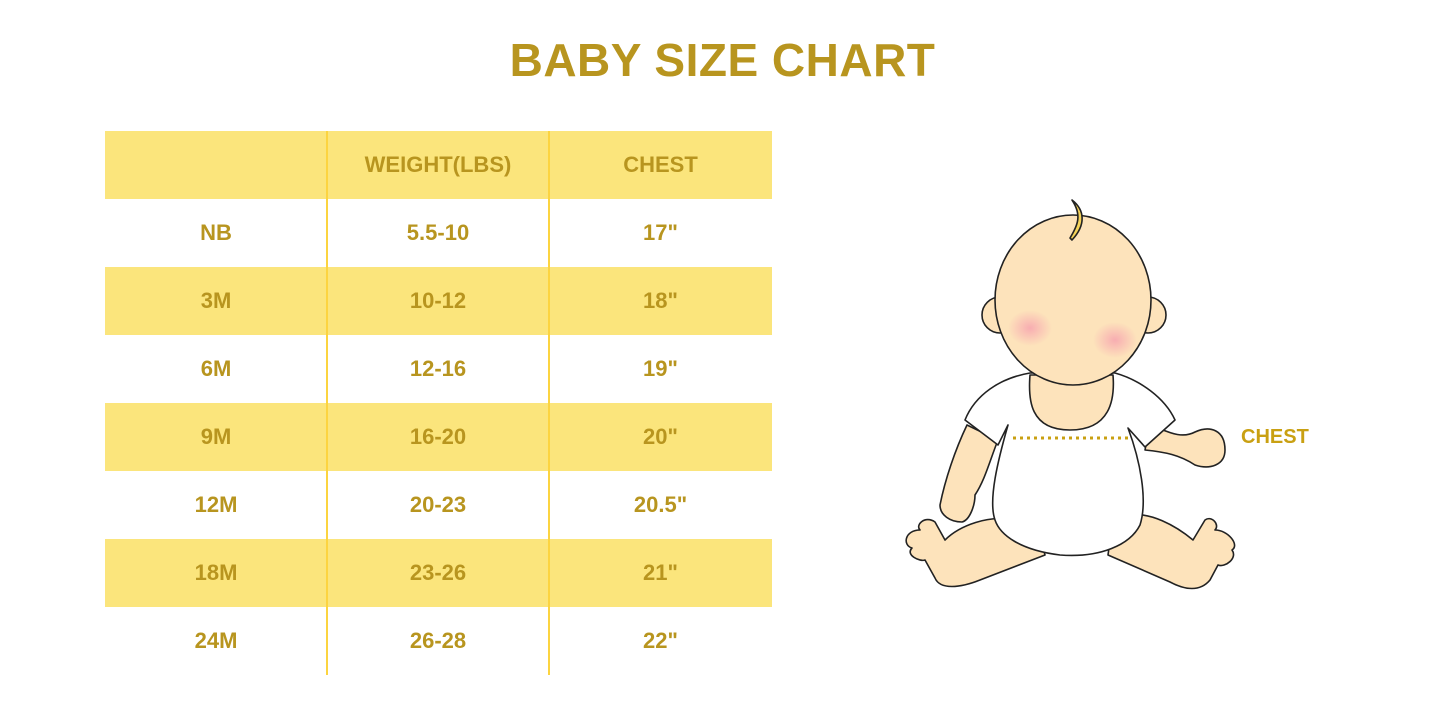  I want to click on chest-cell: 21", so click(660, 572).